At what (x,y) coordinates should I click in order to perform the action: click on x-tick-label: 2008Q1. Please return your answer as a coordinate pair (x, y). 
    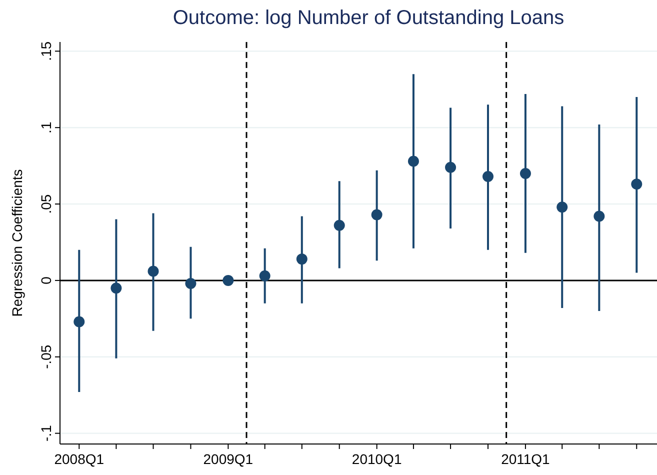
    Looking at the image, I should click on (79, 459).